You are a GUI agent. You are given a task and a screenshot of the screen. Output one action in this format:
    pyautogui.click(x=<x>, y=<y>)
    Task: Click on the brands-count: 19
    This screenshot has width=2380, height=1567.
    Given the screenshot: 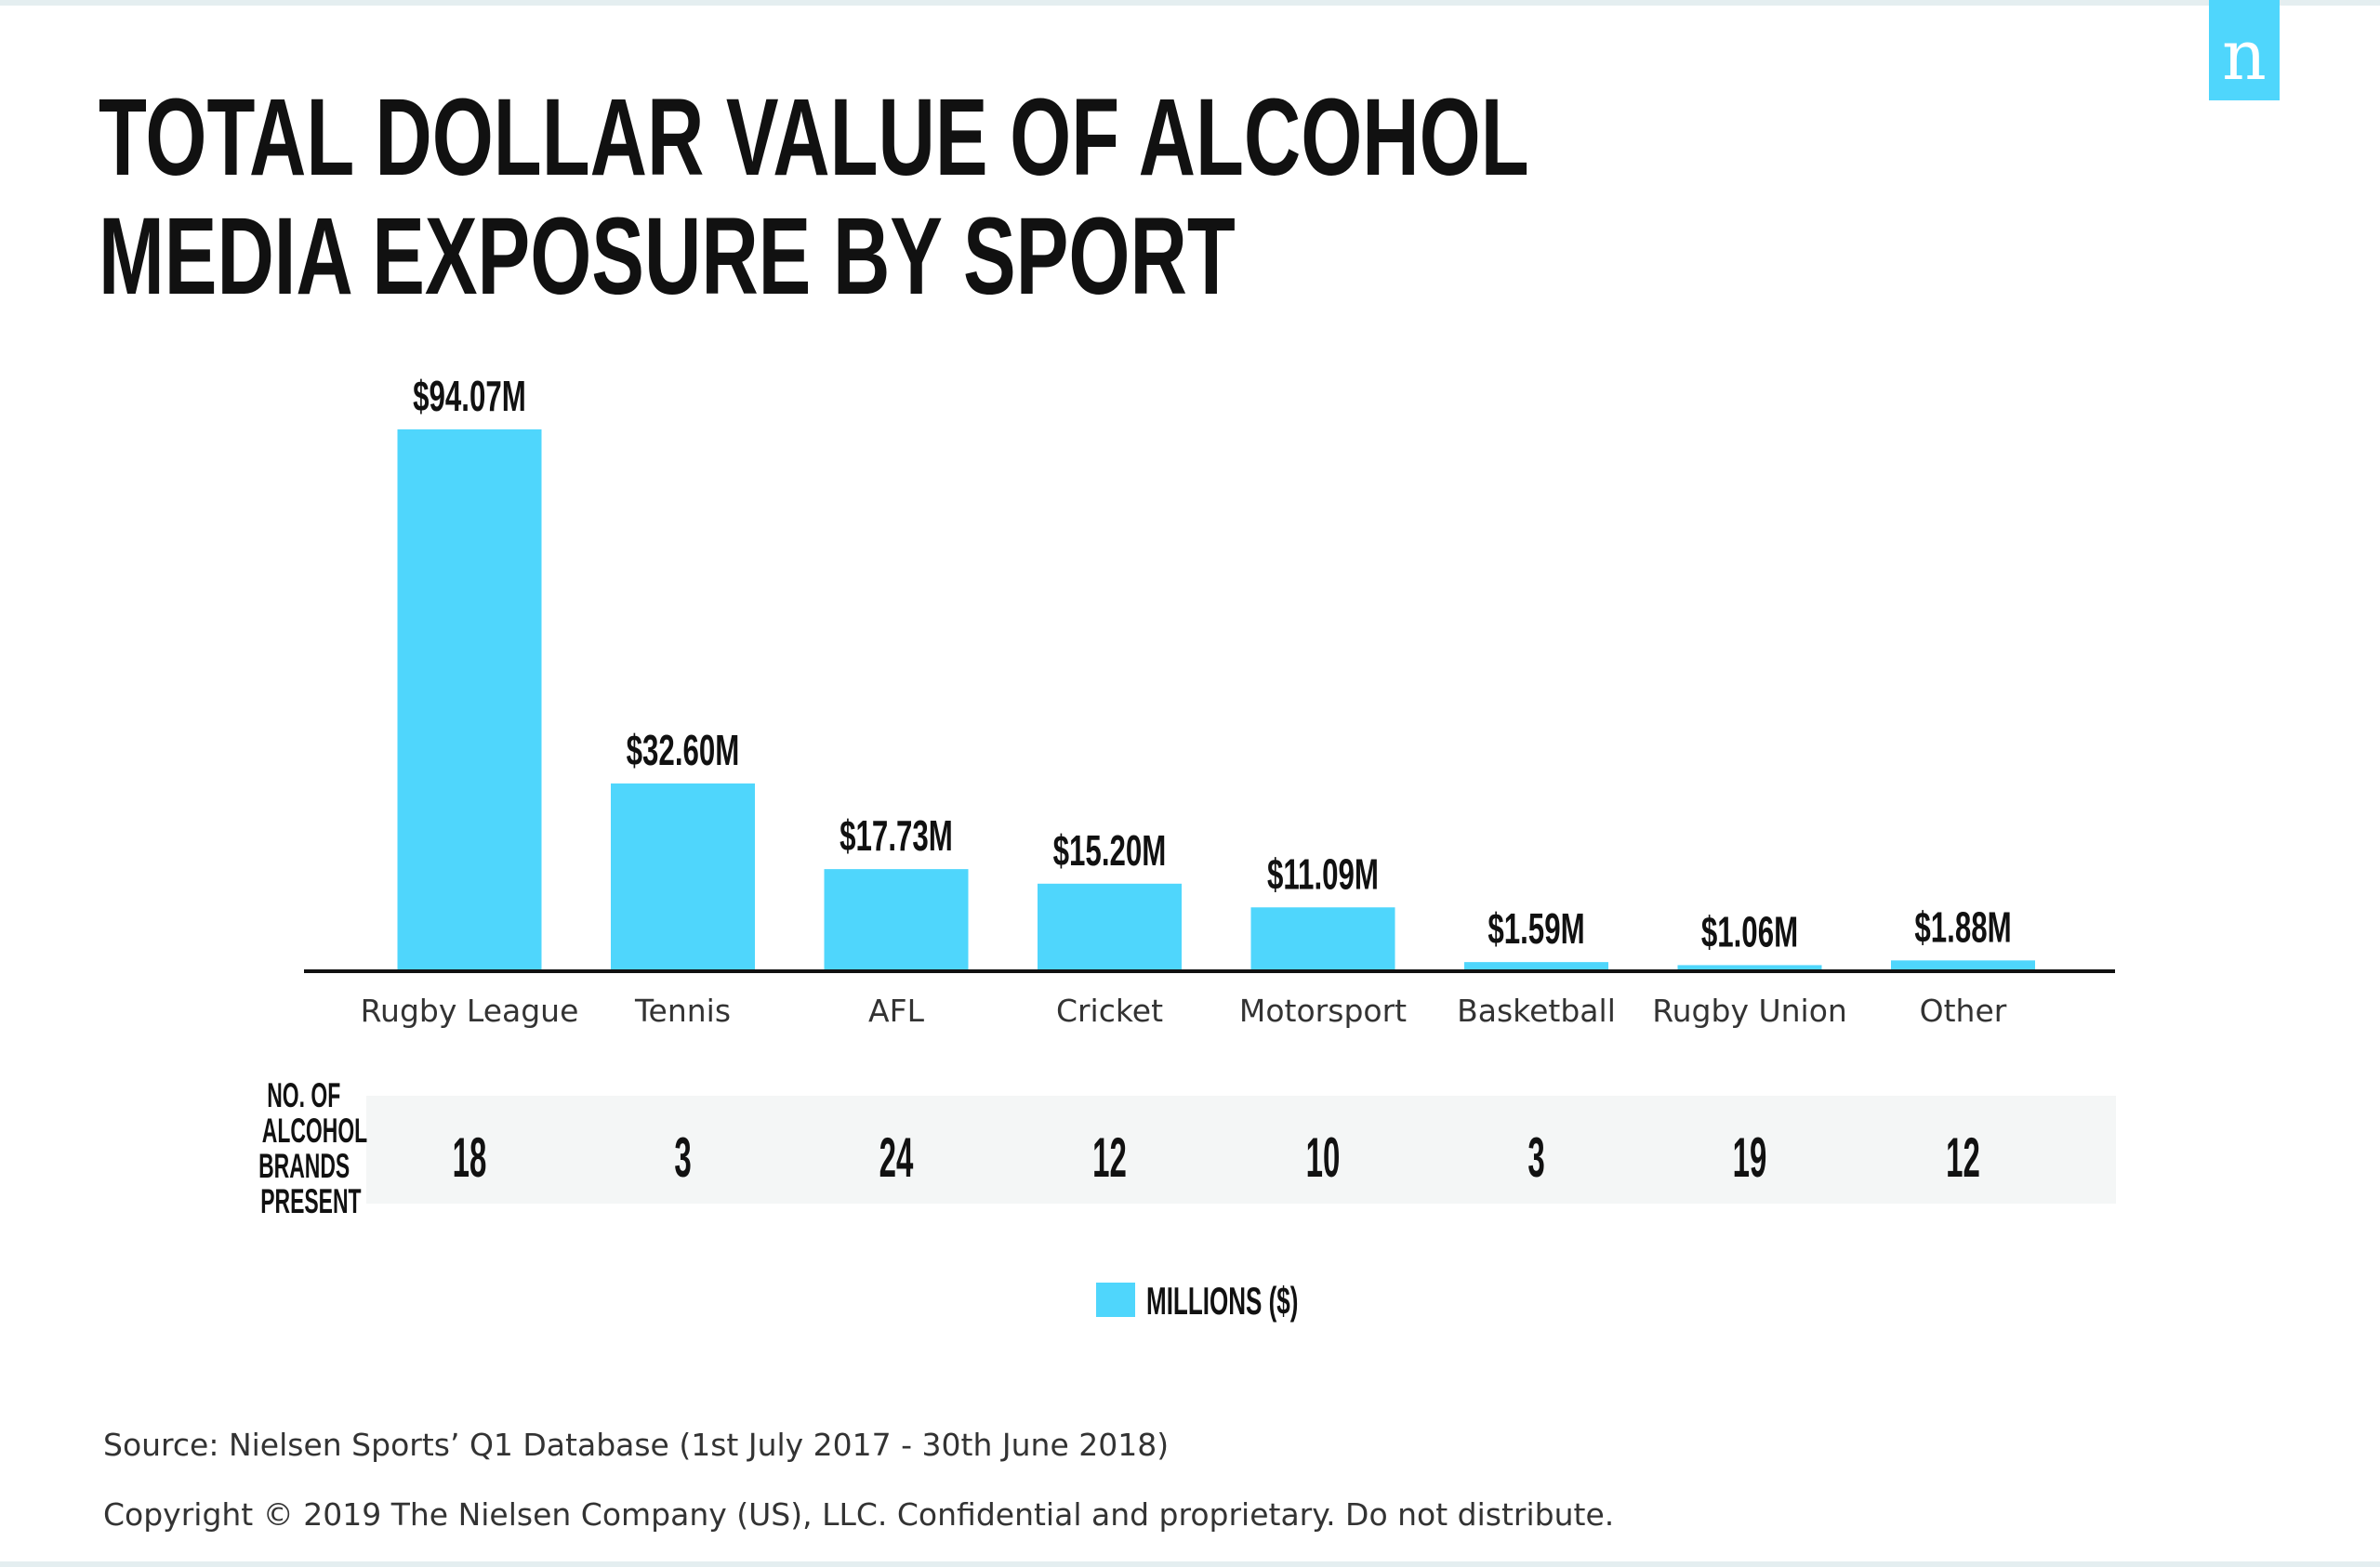 What is the action you would take?
    pyautogui.click(x=1750, y=1158)
    